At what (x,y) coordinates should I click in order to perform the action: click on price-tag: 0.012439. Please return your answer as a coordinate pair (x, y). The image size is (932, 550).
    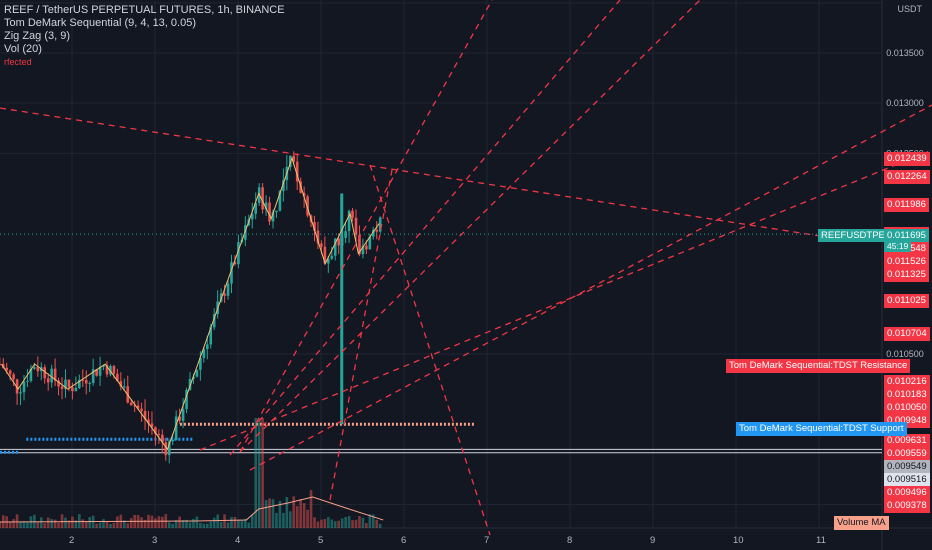
    Looking at the image, I should click on (907, 159).